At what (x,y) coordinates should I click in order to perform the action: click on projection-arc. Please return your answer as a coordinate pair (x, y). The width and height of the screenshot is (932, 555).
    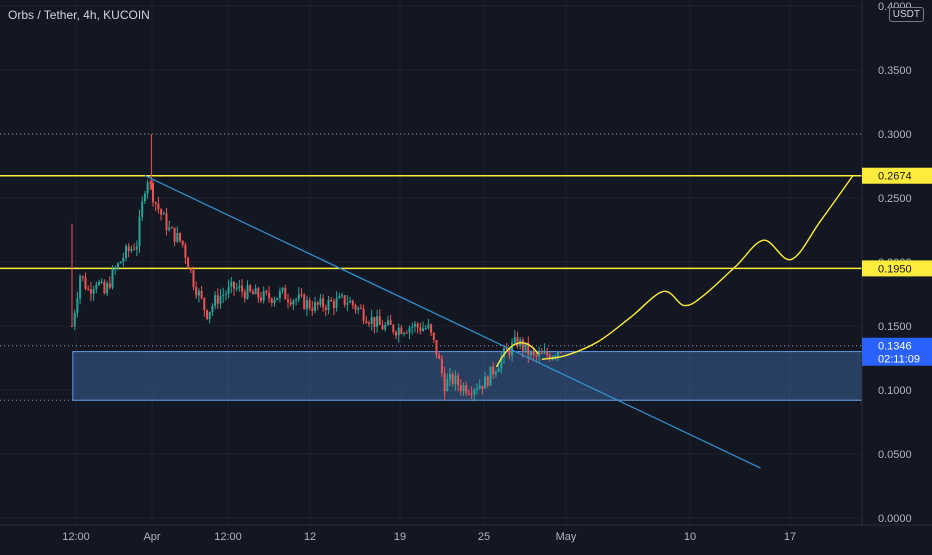
    Looking at the image, I should click on (517, 355).